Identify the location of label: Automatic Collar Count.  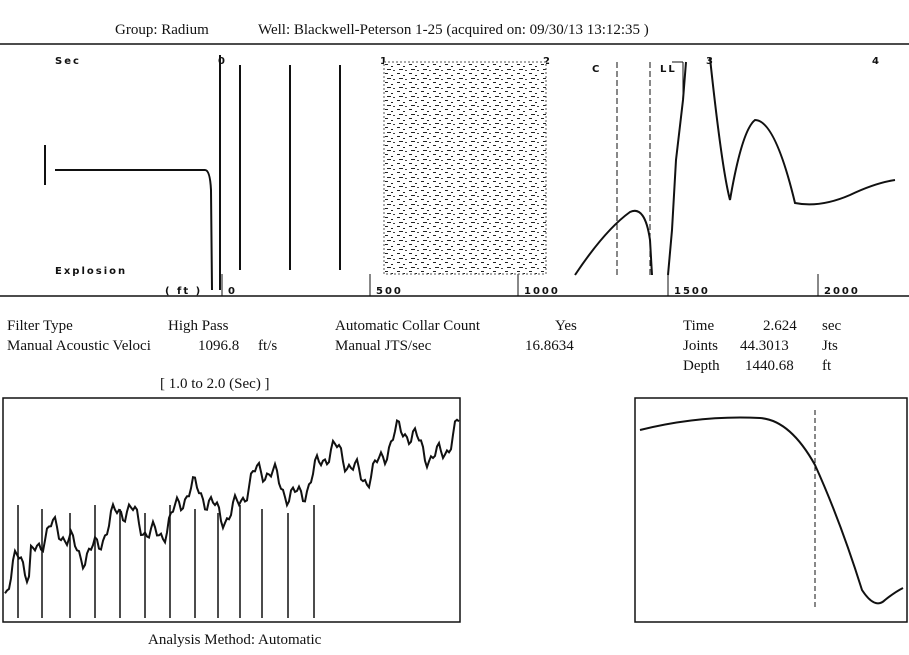
(408, 326).